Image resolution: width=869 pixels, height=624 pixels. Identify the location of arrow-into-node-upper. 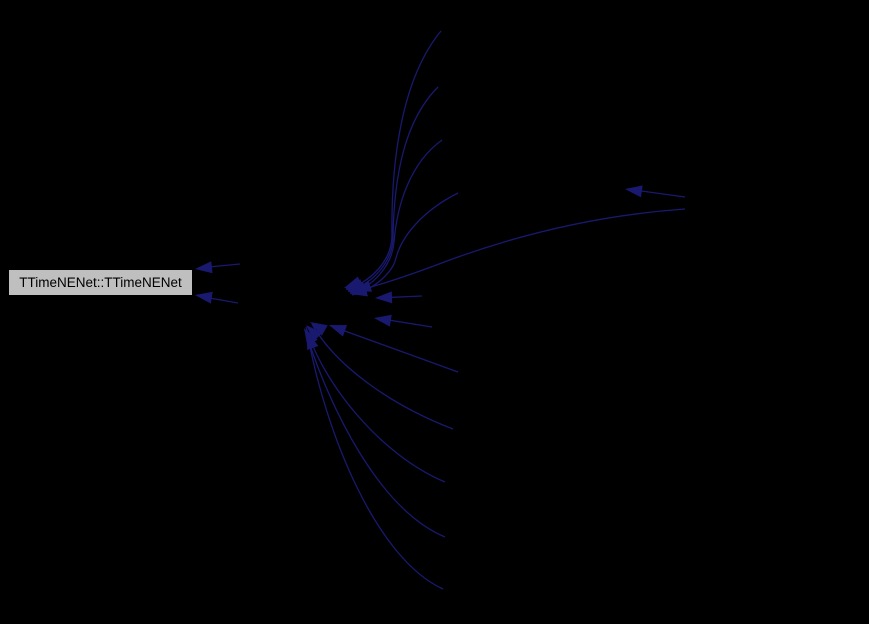
(204, 267).